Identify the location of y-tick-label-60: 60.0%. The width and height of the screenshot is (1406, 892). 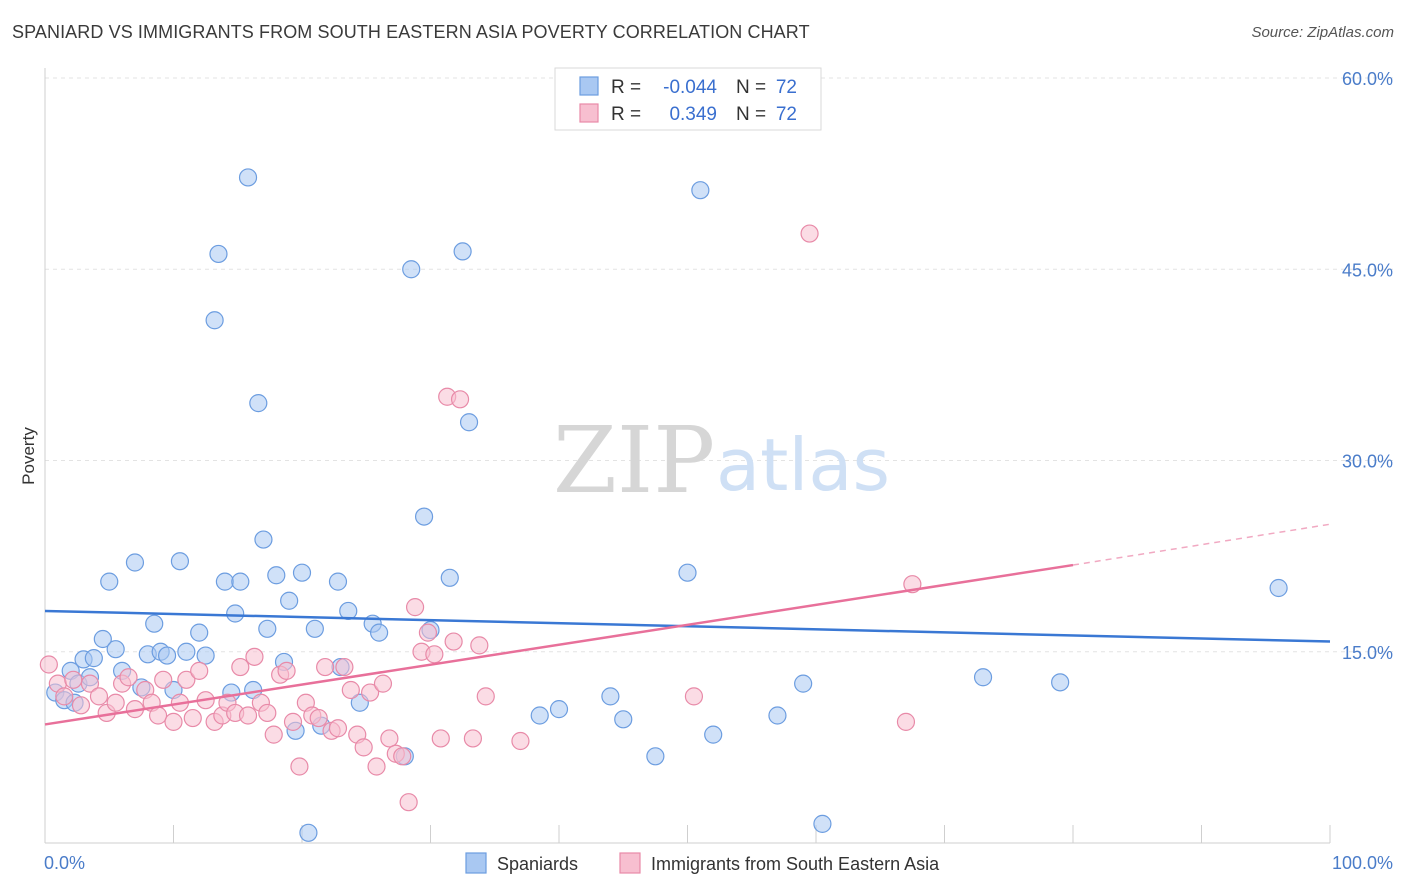
(1367, 79).